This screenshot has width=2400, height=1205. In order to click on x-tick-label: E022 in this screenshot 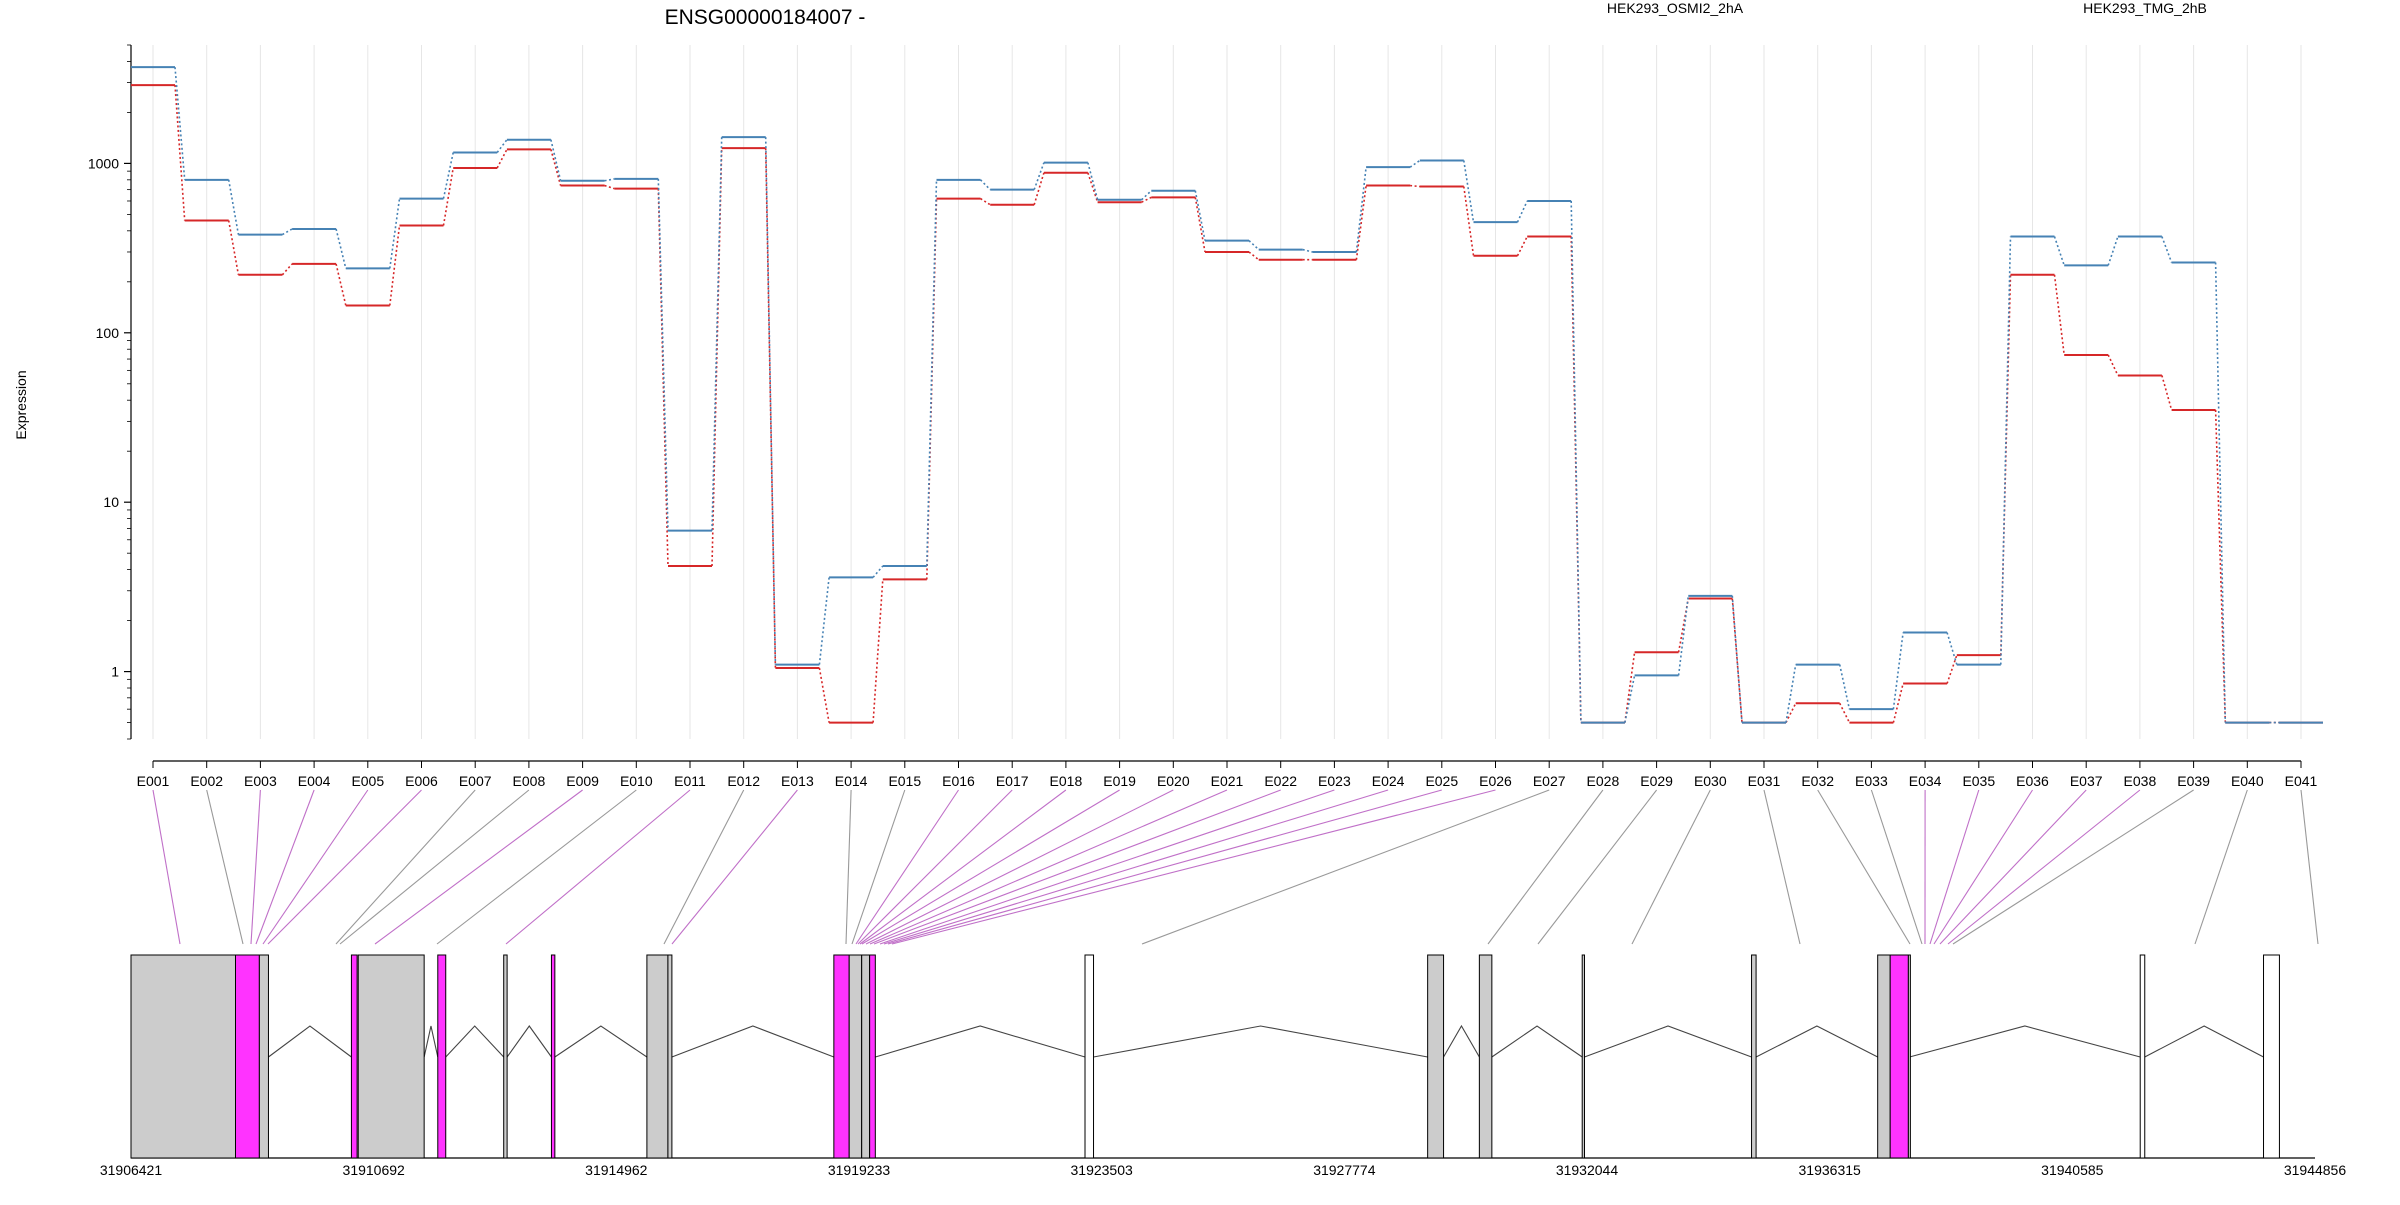, I will do `click(1280, 781)`.